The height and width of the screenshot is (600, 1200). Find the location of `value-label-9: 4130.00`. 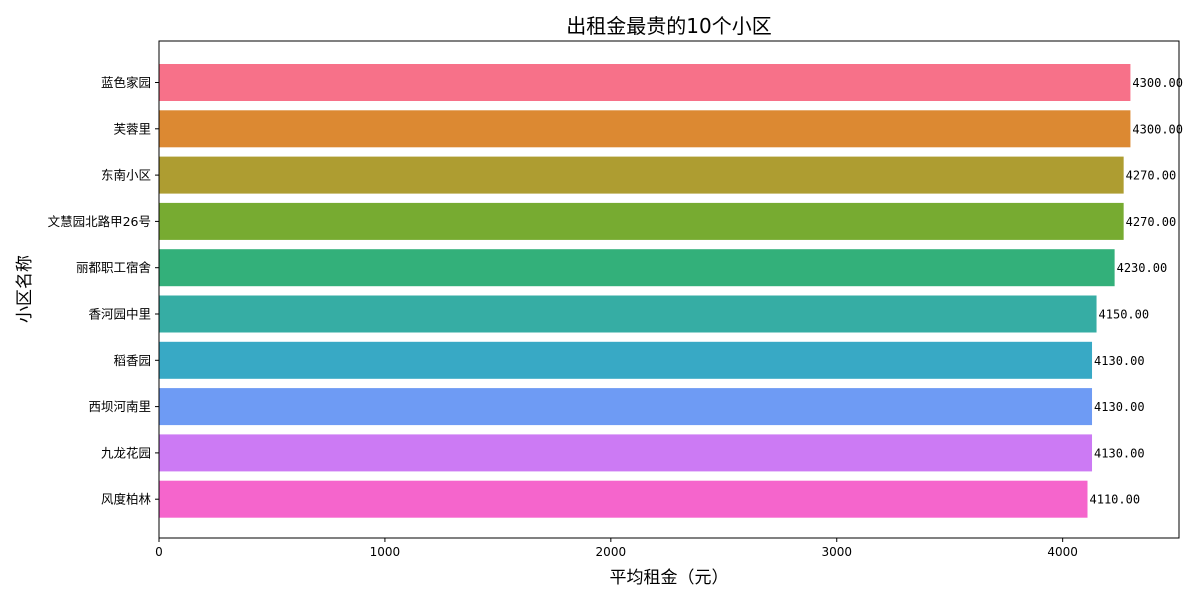

value-label-9: 4130.00 is located at coordinates (1119, 453).